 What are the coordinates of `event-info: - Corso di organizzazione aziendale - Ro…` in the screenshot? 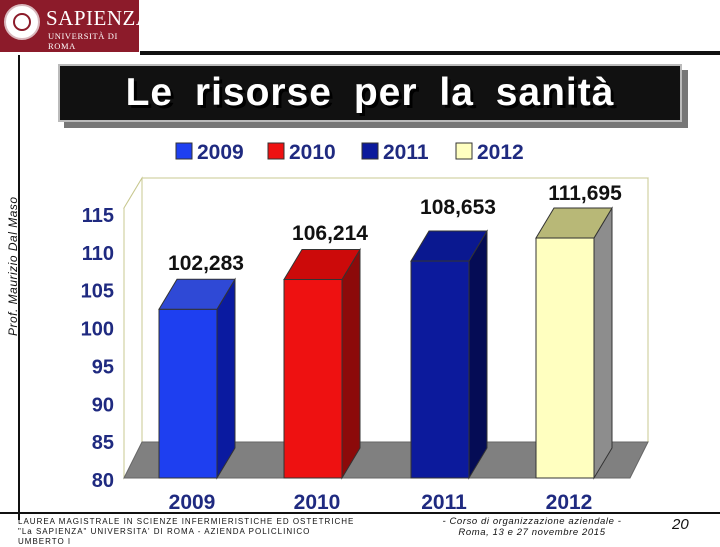 It's located at (532, 527).